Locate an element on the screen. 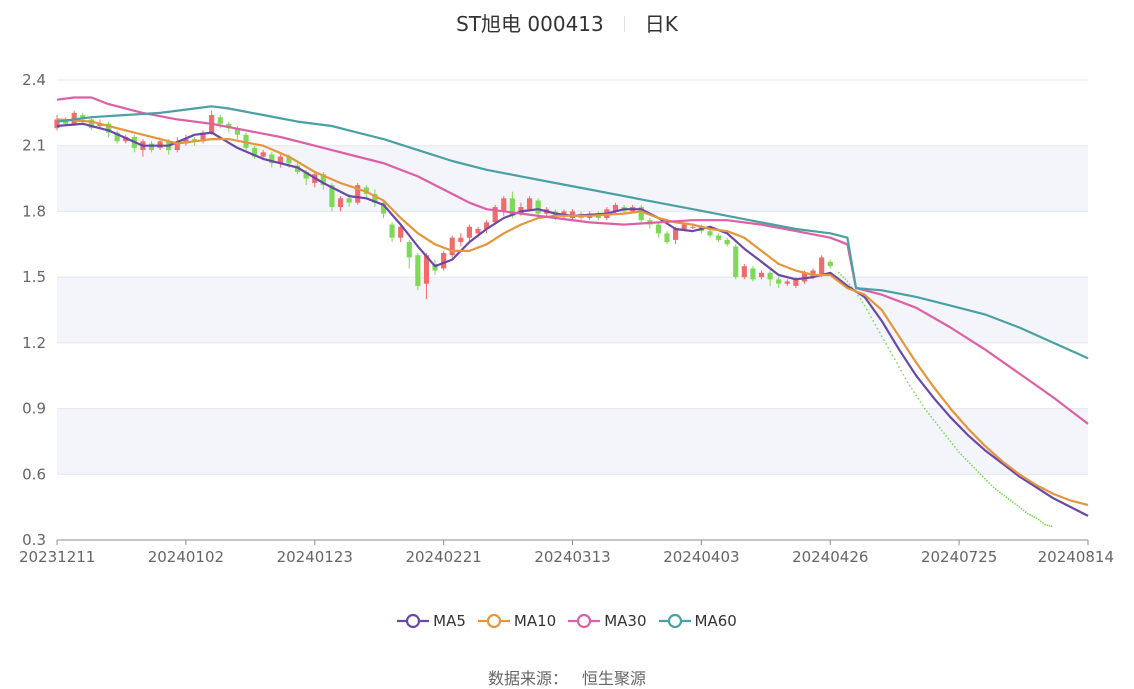  x-tick-label: 20240221 is located at coordinates (443, 557).